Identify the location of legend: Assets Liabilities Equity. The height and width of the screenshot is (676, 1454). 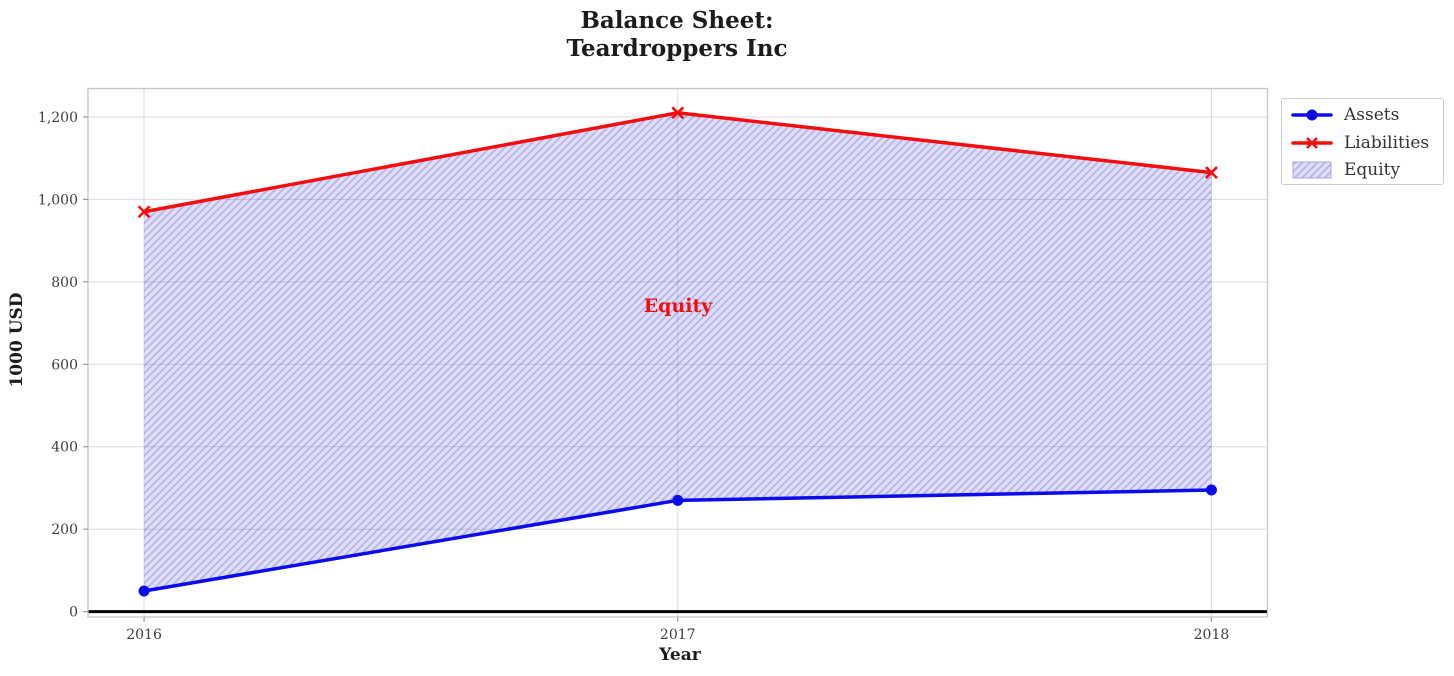
(1362, 141).